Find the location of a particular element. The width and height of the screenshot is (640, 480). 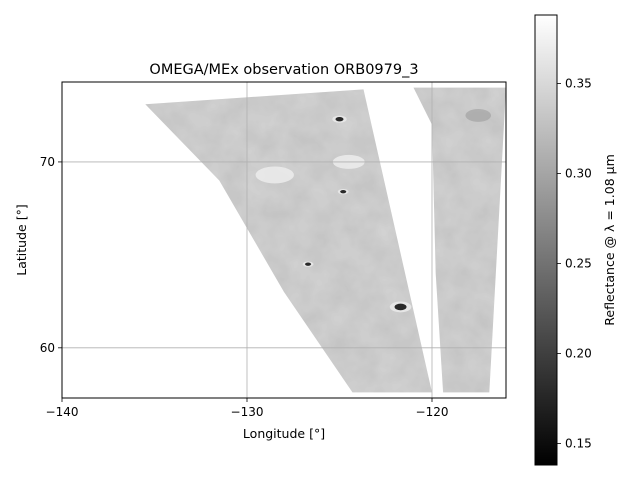

bright-patch is located at coordinates (274, 175).